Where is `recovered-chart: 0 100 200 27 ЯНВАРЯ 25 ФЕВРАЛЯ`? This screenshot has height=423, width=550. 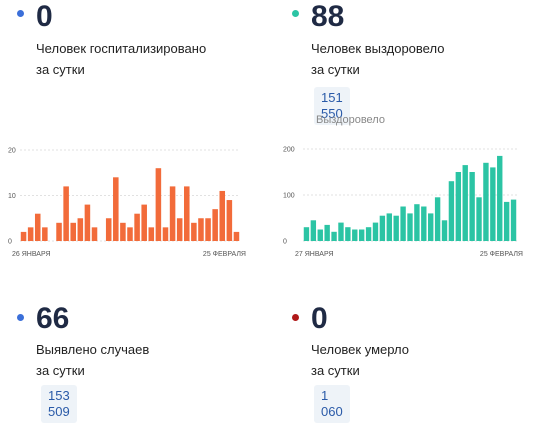 recovered-chart: 0 100 200 27 ЯНВАРЯ 25 ФЕВРАЛЯ is located at coordinates (403, 203).